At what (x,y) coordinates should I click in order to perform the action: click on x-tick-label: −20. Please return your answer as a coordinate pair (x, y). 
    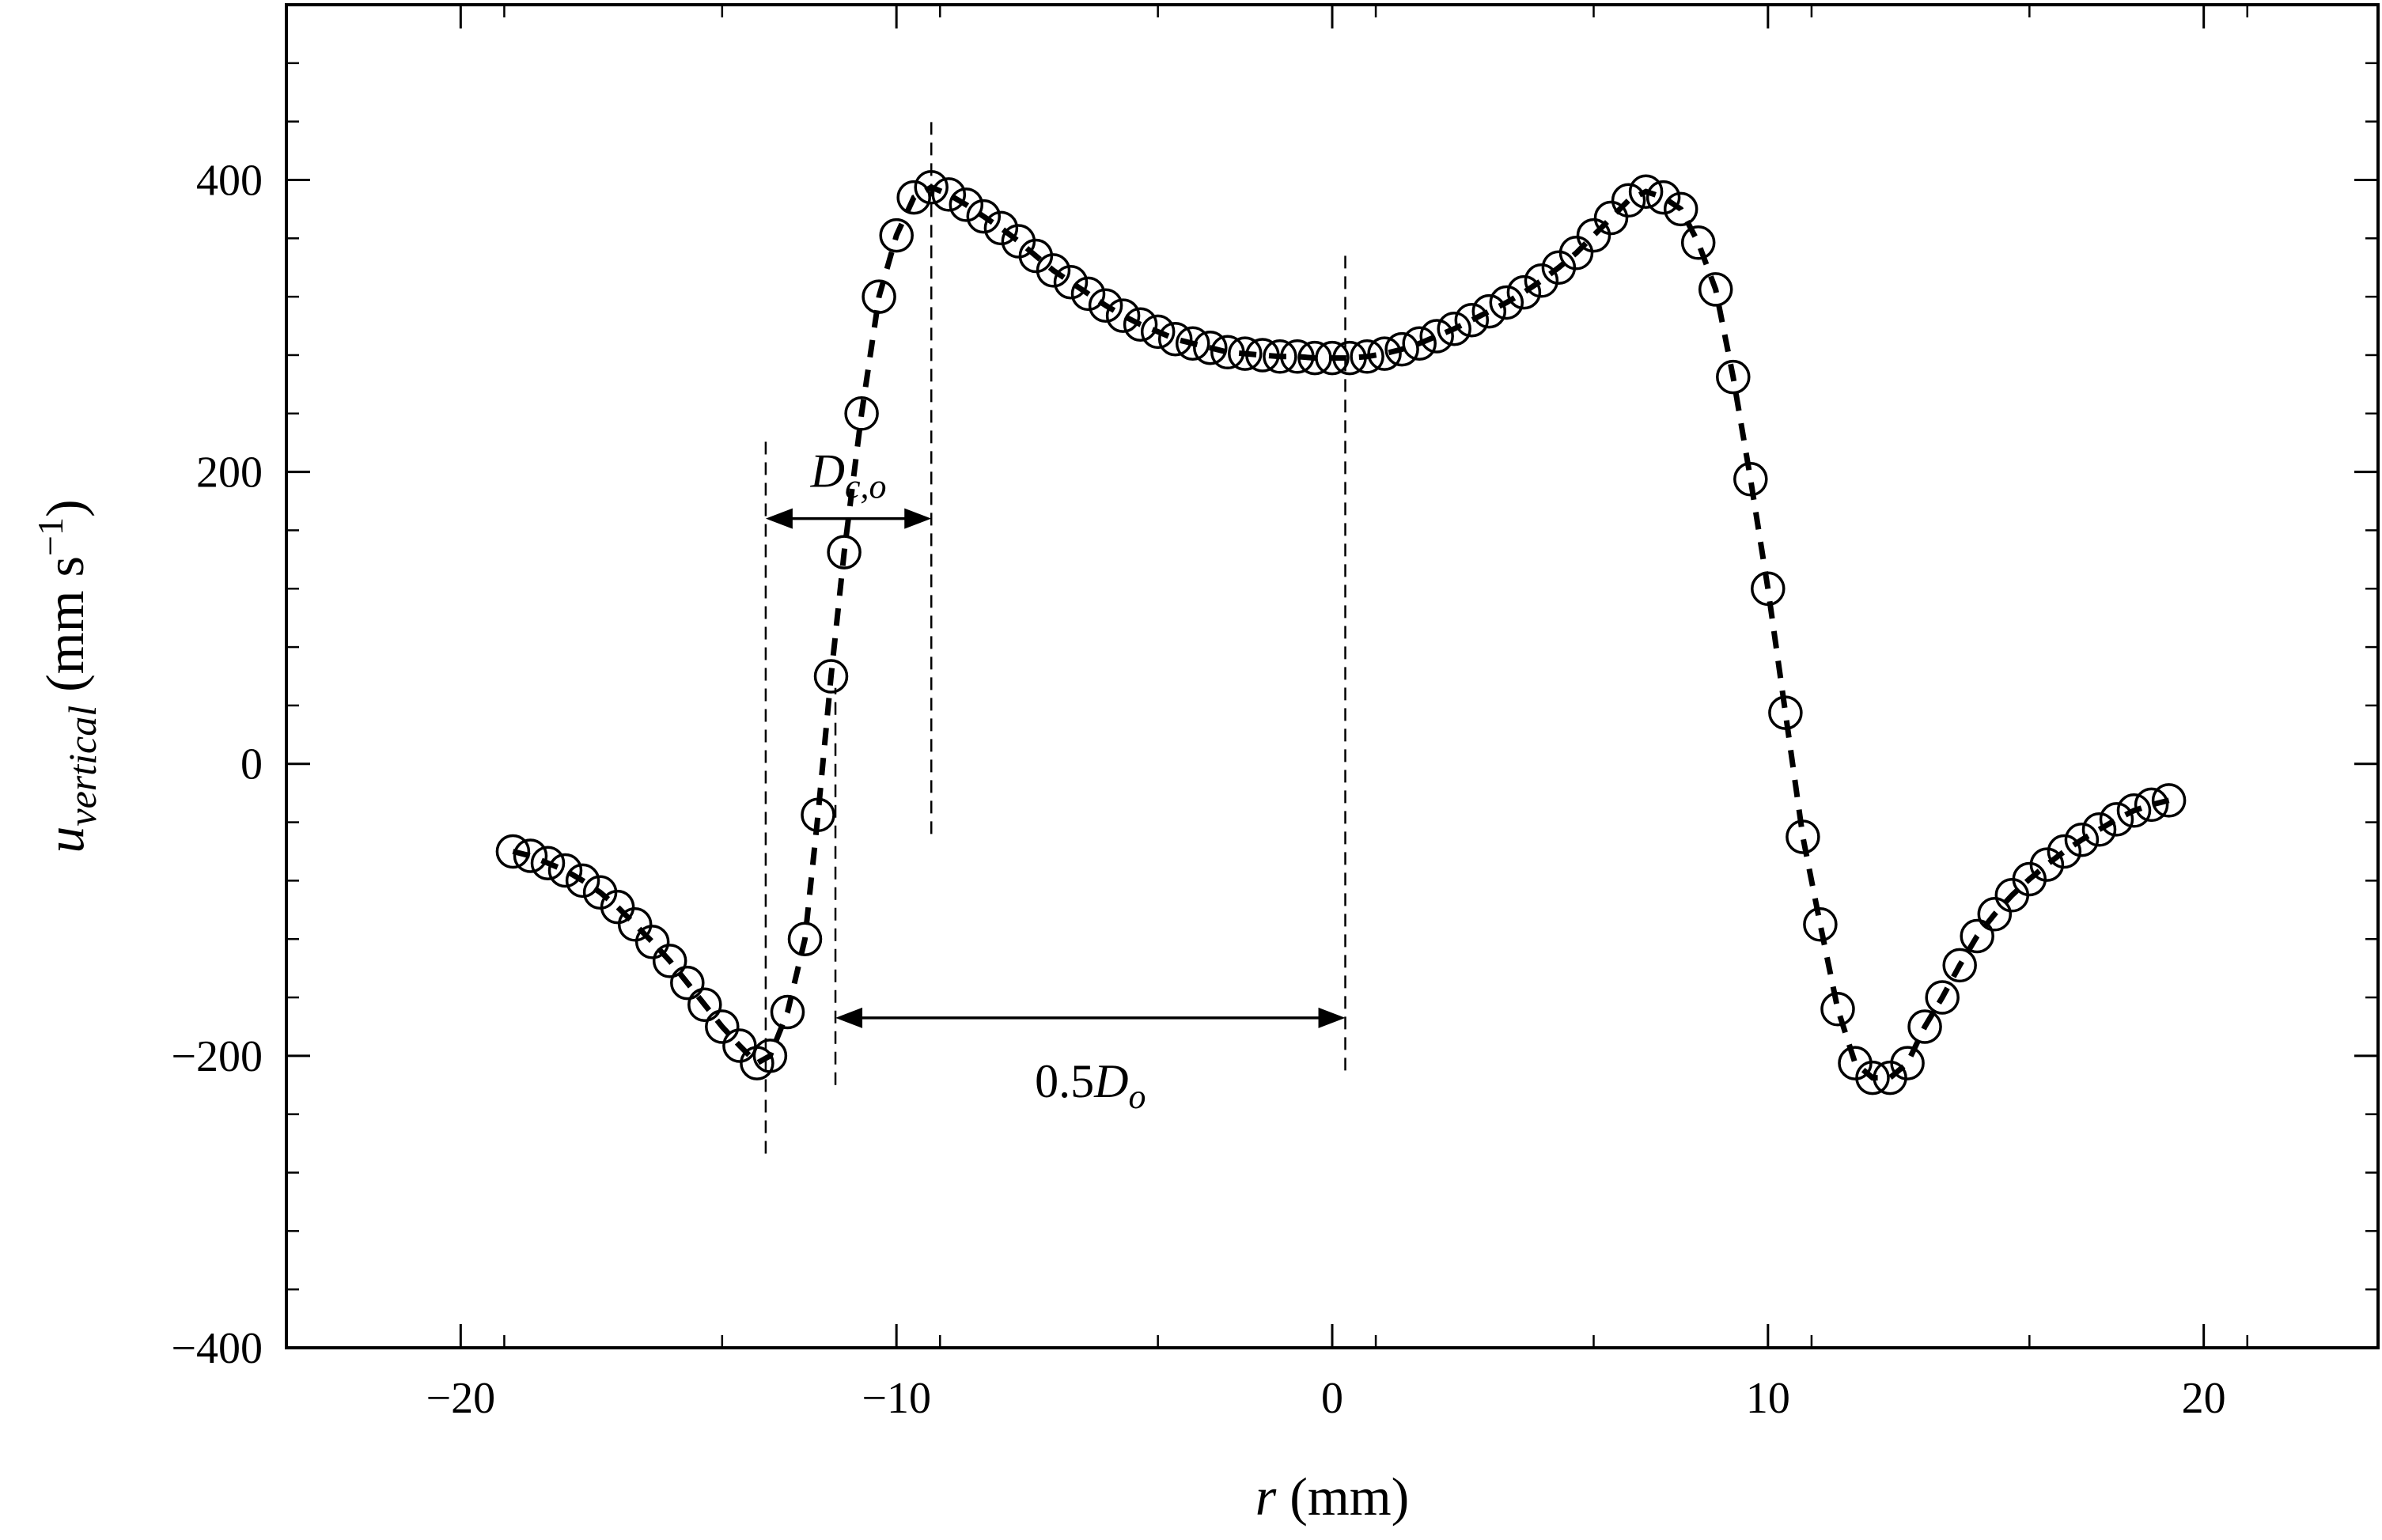
    Looking at the image, I should click on (461, 1398).